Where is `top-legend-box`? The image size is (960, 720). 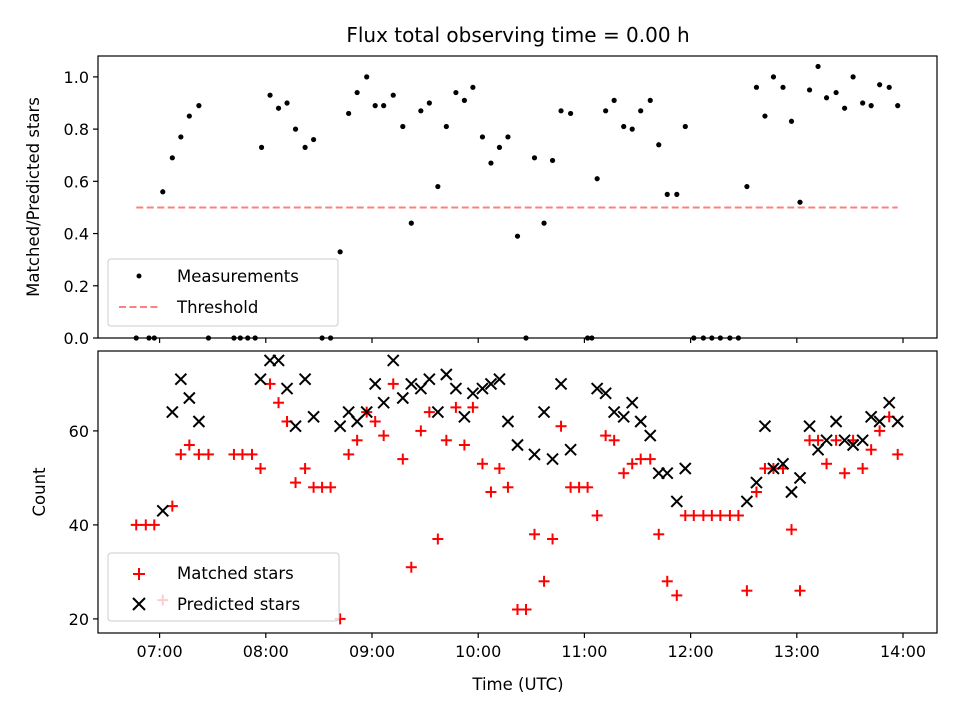 top-legend-box is located at coordinates (223, 292).